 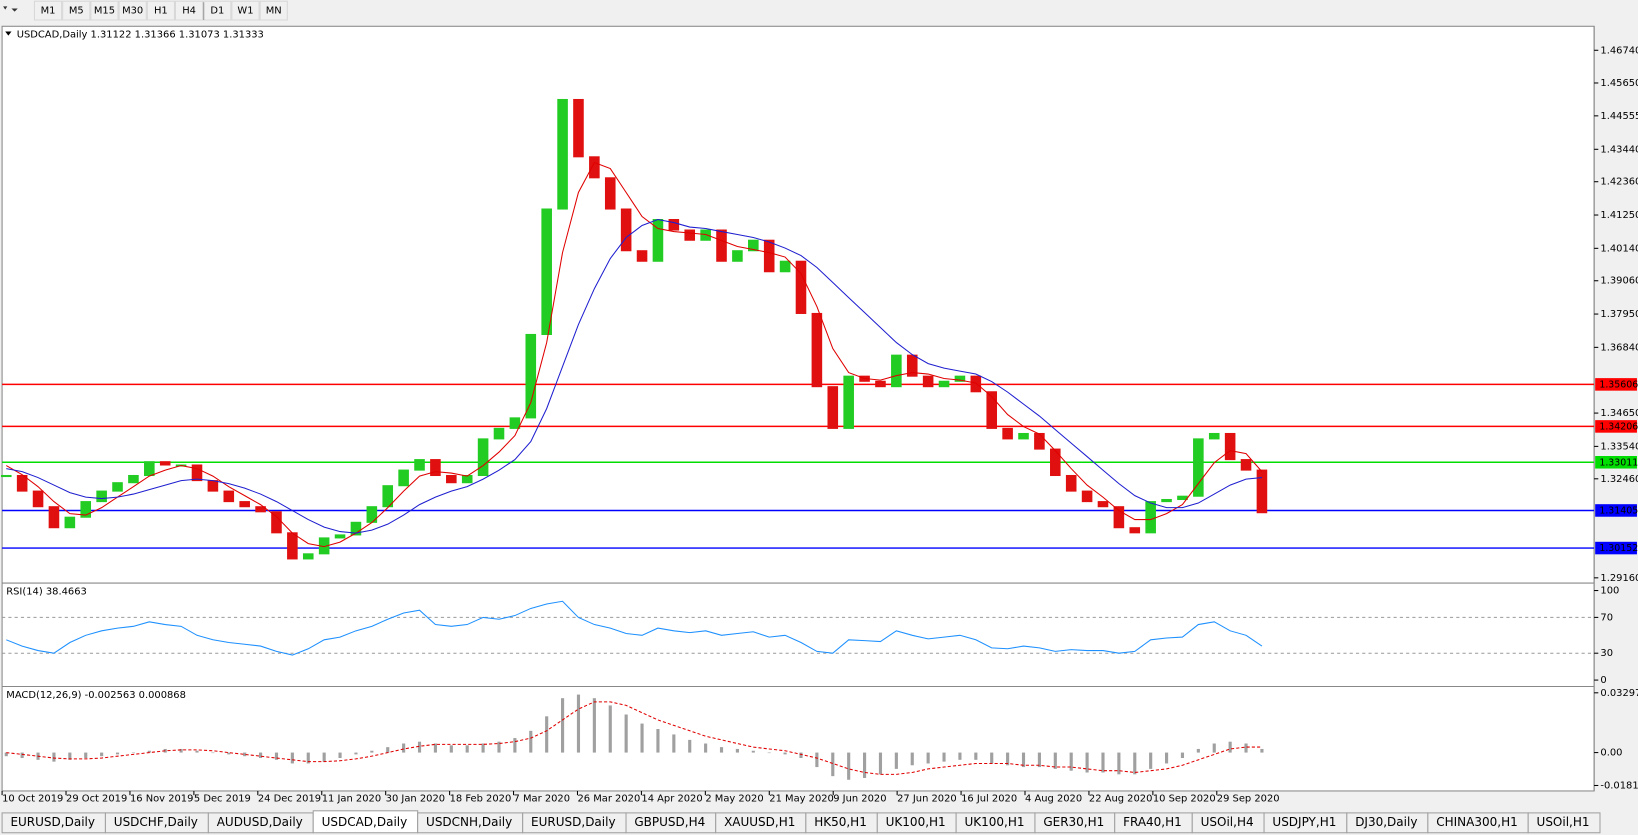 I want to click on y-tick-label: 1.29160, so click(x=1619, y=578).